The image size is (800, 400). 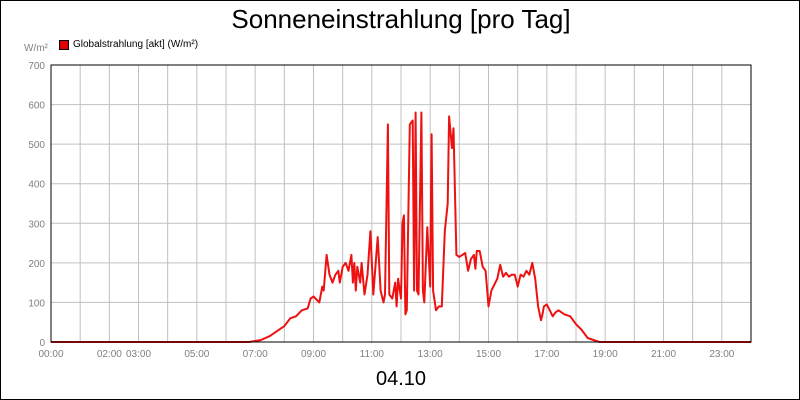 I want to click on x-tick-label: 23:00, so click(x=721, y=354).